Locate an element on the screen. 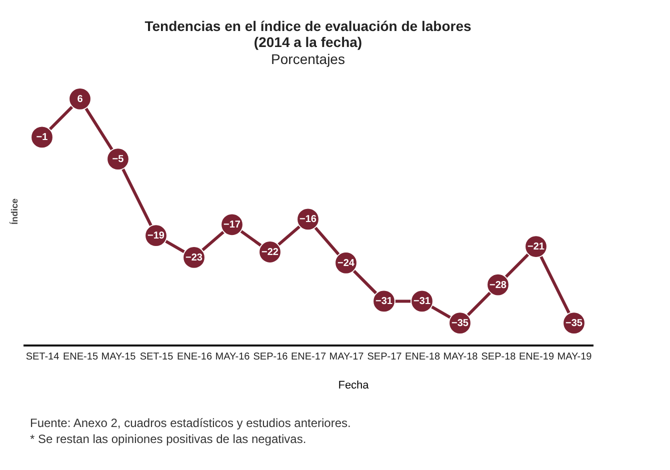  x-tick-label: SEP-18 is located at coordinates (498, 357).